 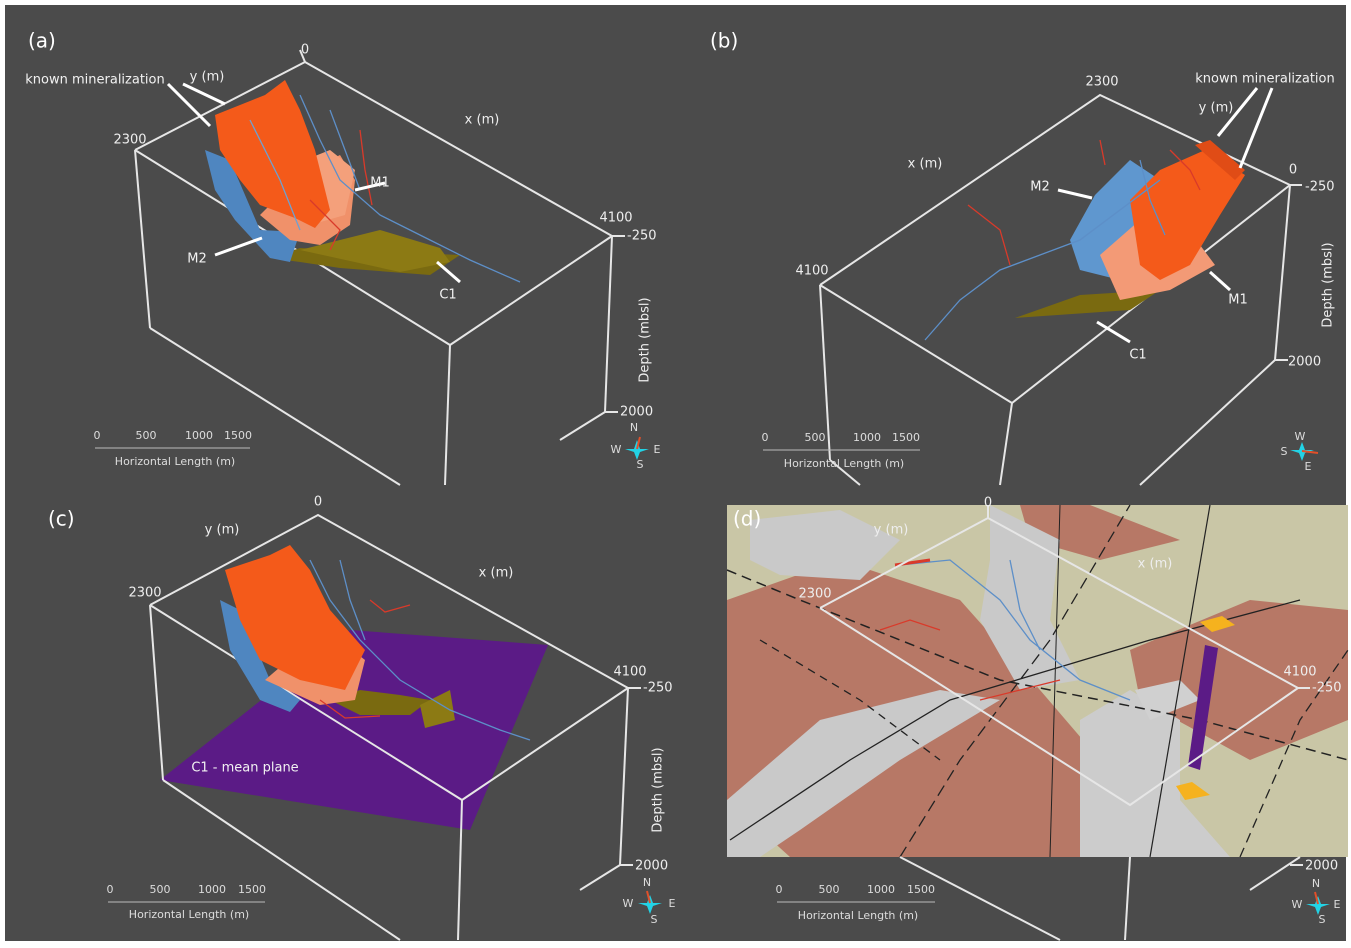 I want to click on compass: W S E, so click(x=1300, y=451).